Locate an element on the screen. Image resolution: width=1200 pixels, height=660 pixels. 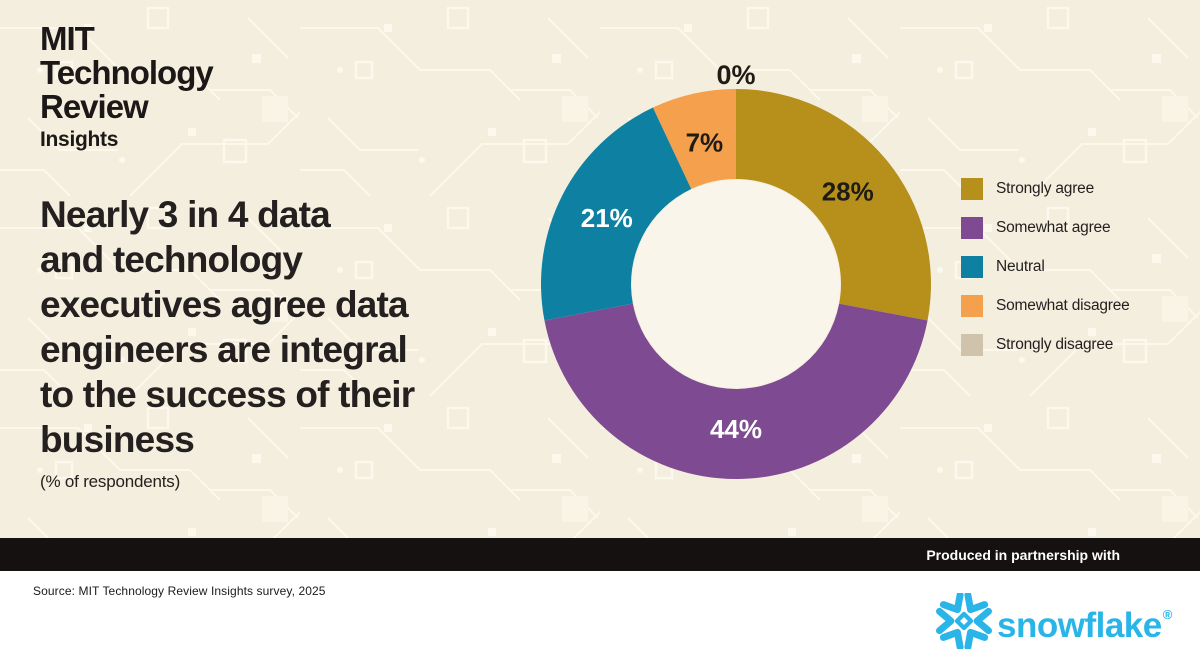
legend-item: Strongly disagree is located at coordinates (1045, 345).